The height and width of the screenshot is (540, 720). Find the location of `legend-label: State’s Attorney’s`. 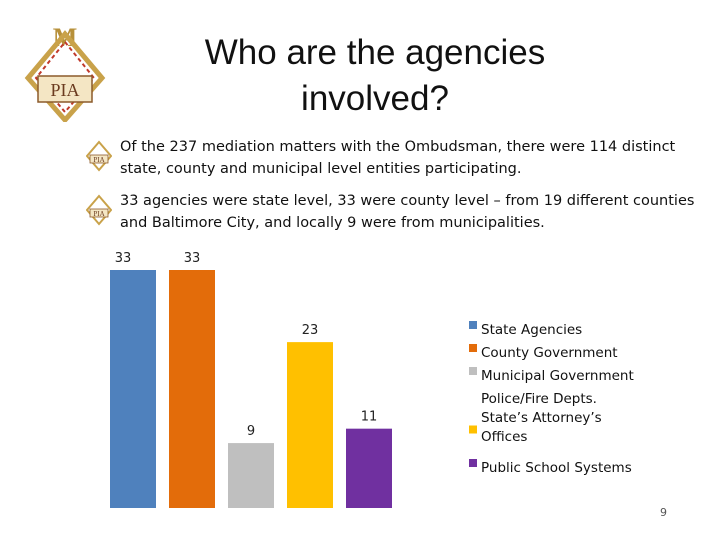

legend-label: State’s Attorney’s is located at coordinates (541, 418).